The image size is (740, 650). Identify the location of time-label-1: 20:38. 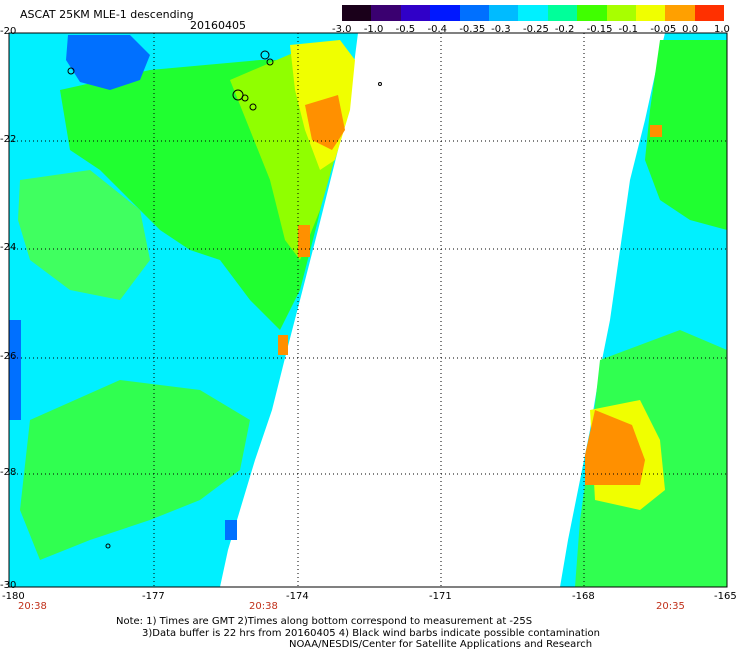
(32, 606).